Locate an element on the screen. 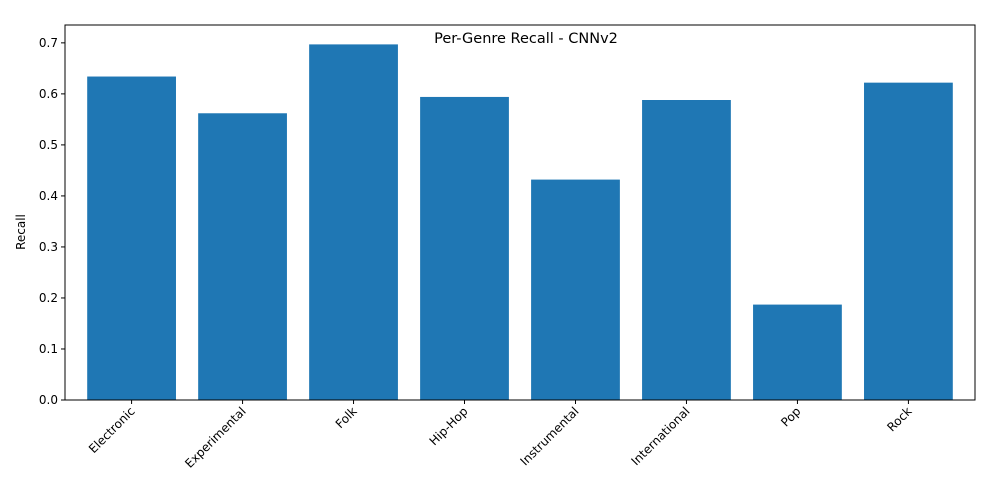 This screenshot has width=1000, height=500. y-tick-label: 0.4 is located at coordinates (48, 196).